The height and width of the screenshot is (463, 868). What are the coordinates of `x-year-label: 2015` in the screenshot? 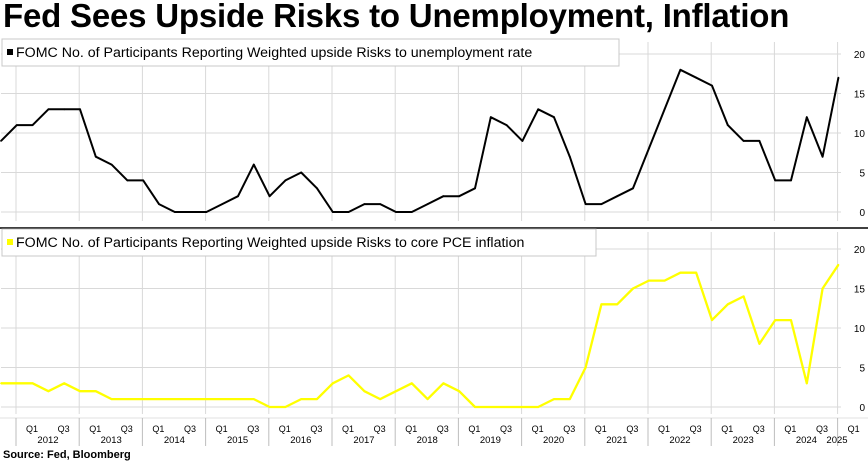 It's located at (237, 440).